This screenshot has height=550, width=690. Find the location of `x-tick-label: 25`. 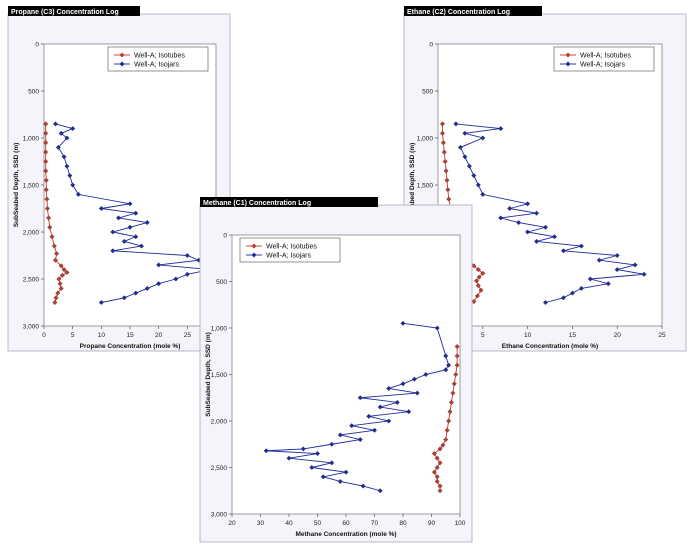

x-tick-label: 25 is located at coordinates (188, 335).